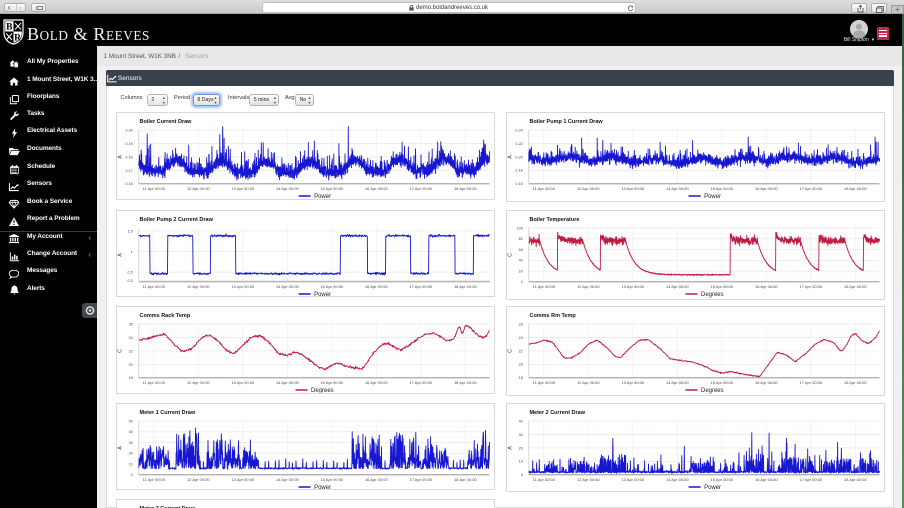 This screenshot has height=508, width=904. I want to click on svg-text: Comms Rm Temp, so click(553, 316).